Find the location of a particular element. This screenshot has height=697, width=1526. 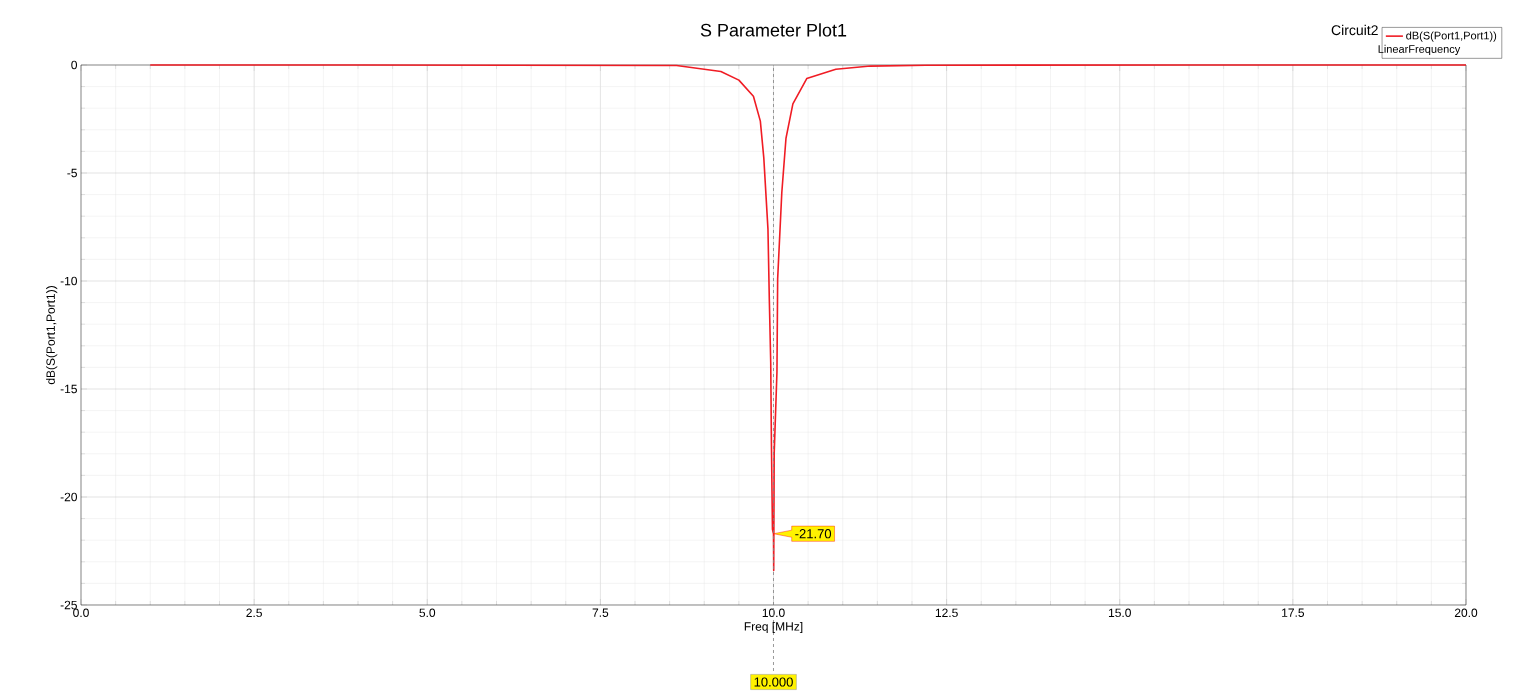

x-tick-label: 2.5 is located at coordinates (254, 613).